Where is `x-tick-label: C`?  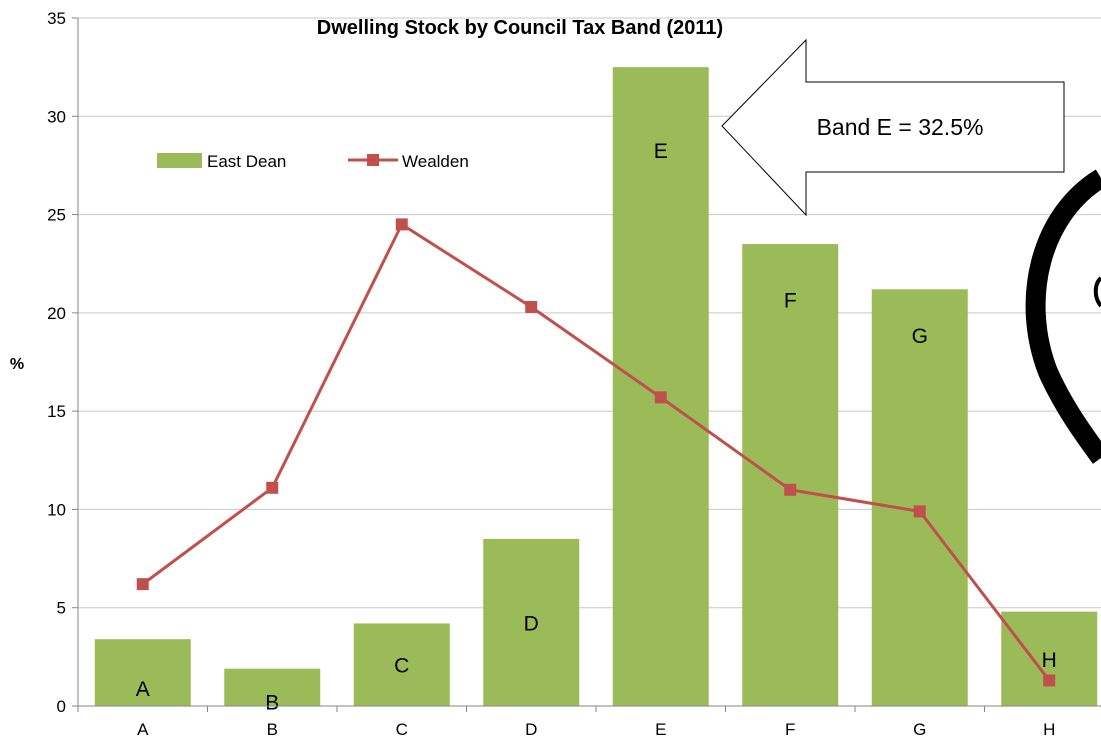 x-tick-label: C is located at coordinates (402, 729).